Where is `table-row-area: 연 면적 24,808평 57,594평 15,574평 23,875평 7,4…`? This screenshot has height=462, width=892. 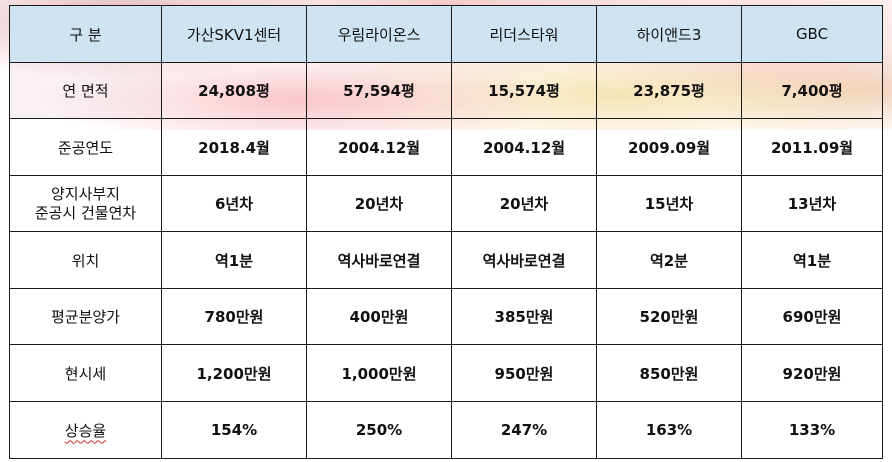
table-row-area: 연 면적 24,808평 57,594평 15,574평 23,875평 7,4… is located at coordinates (446, 90).